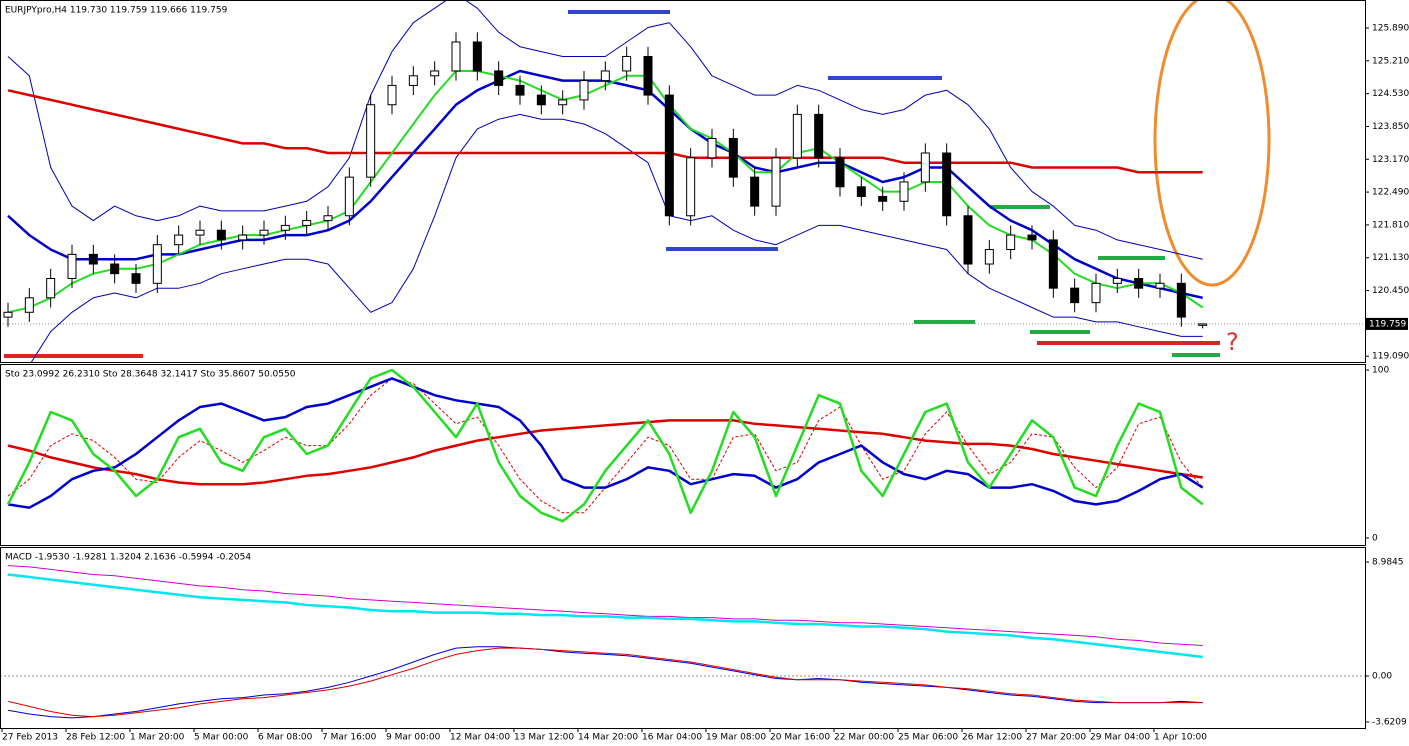 Image resolution: width=1409 pixels, height=746 pixels. Describe the element at coordinates (1180, 738) in the screenshot. I see `x-tick-label: 1 Apr 10:00` at that location.